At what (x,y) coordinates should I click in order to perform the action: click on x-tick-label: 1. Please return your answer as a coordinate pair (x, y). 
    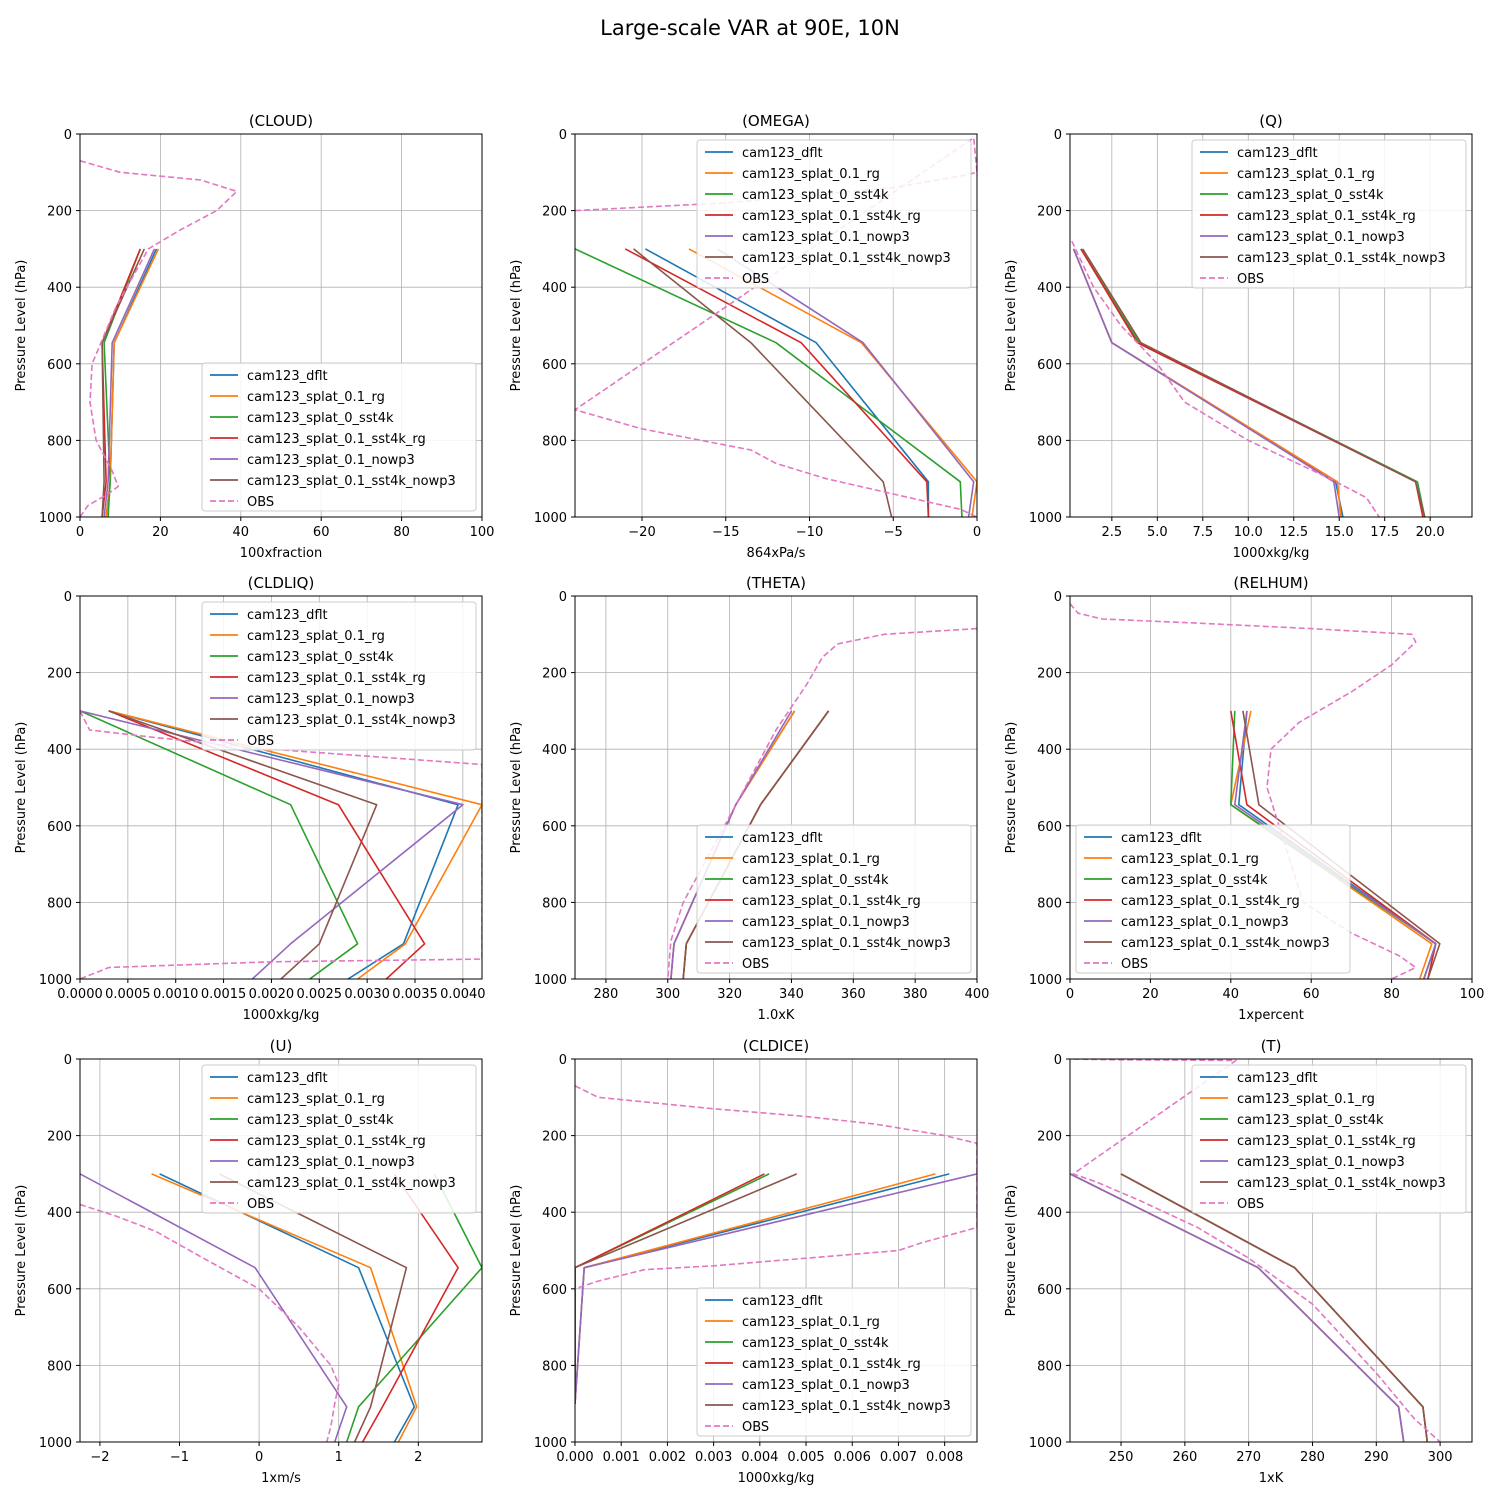
    Looking at the image, I should click on (339, 1457).